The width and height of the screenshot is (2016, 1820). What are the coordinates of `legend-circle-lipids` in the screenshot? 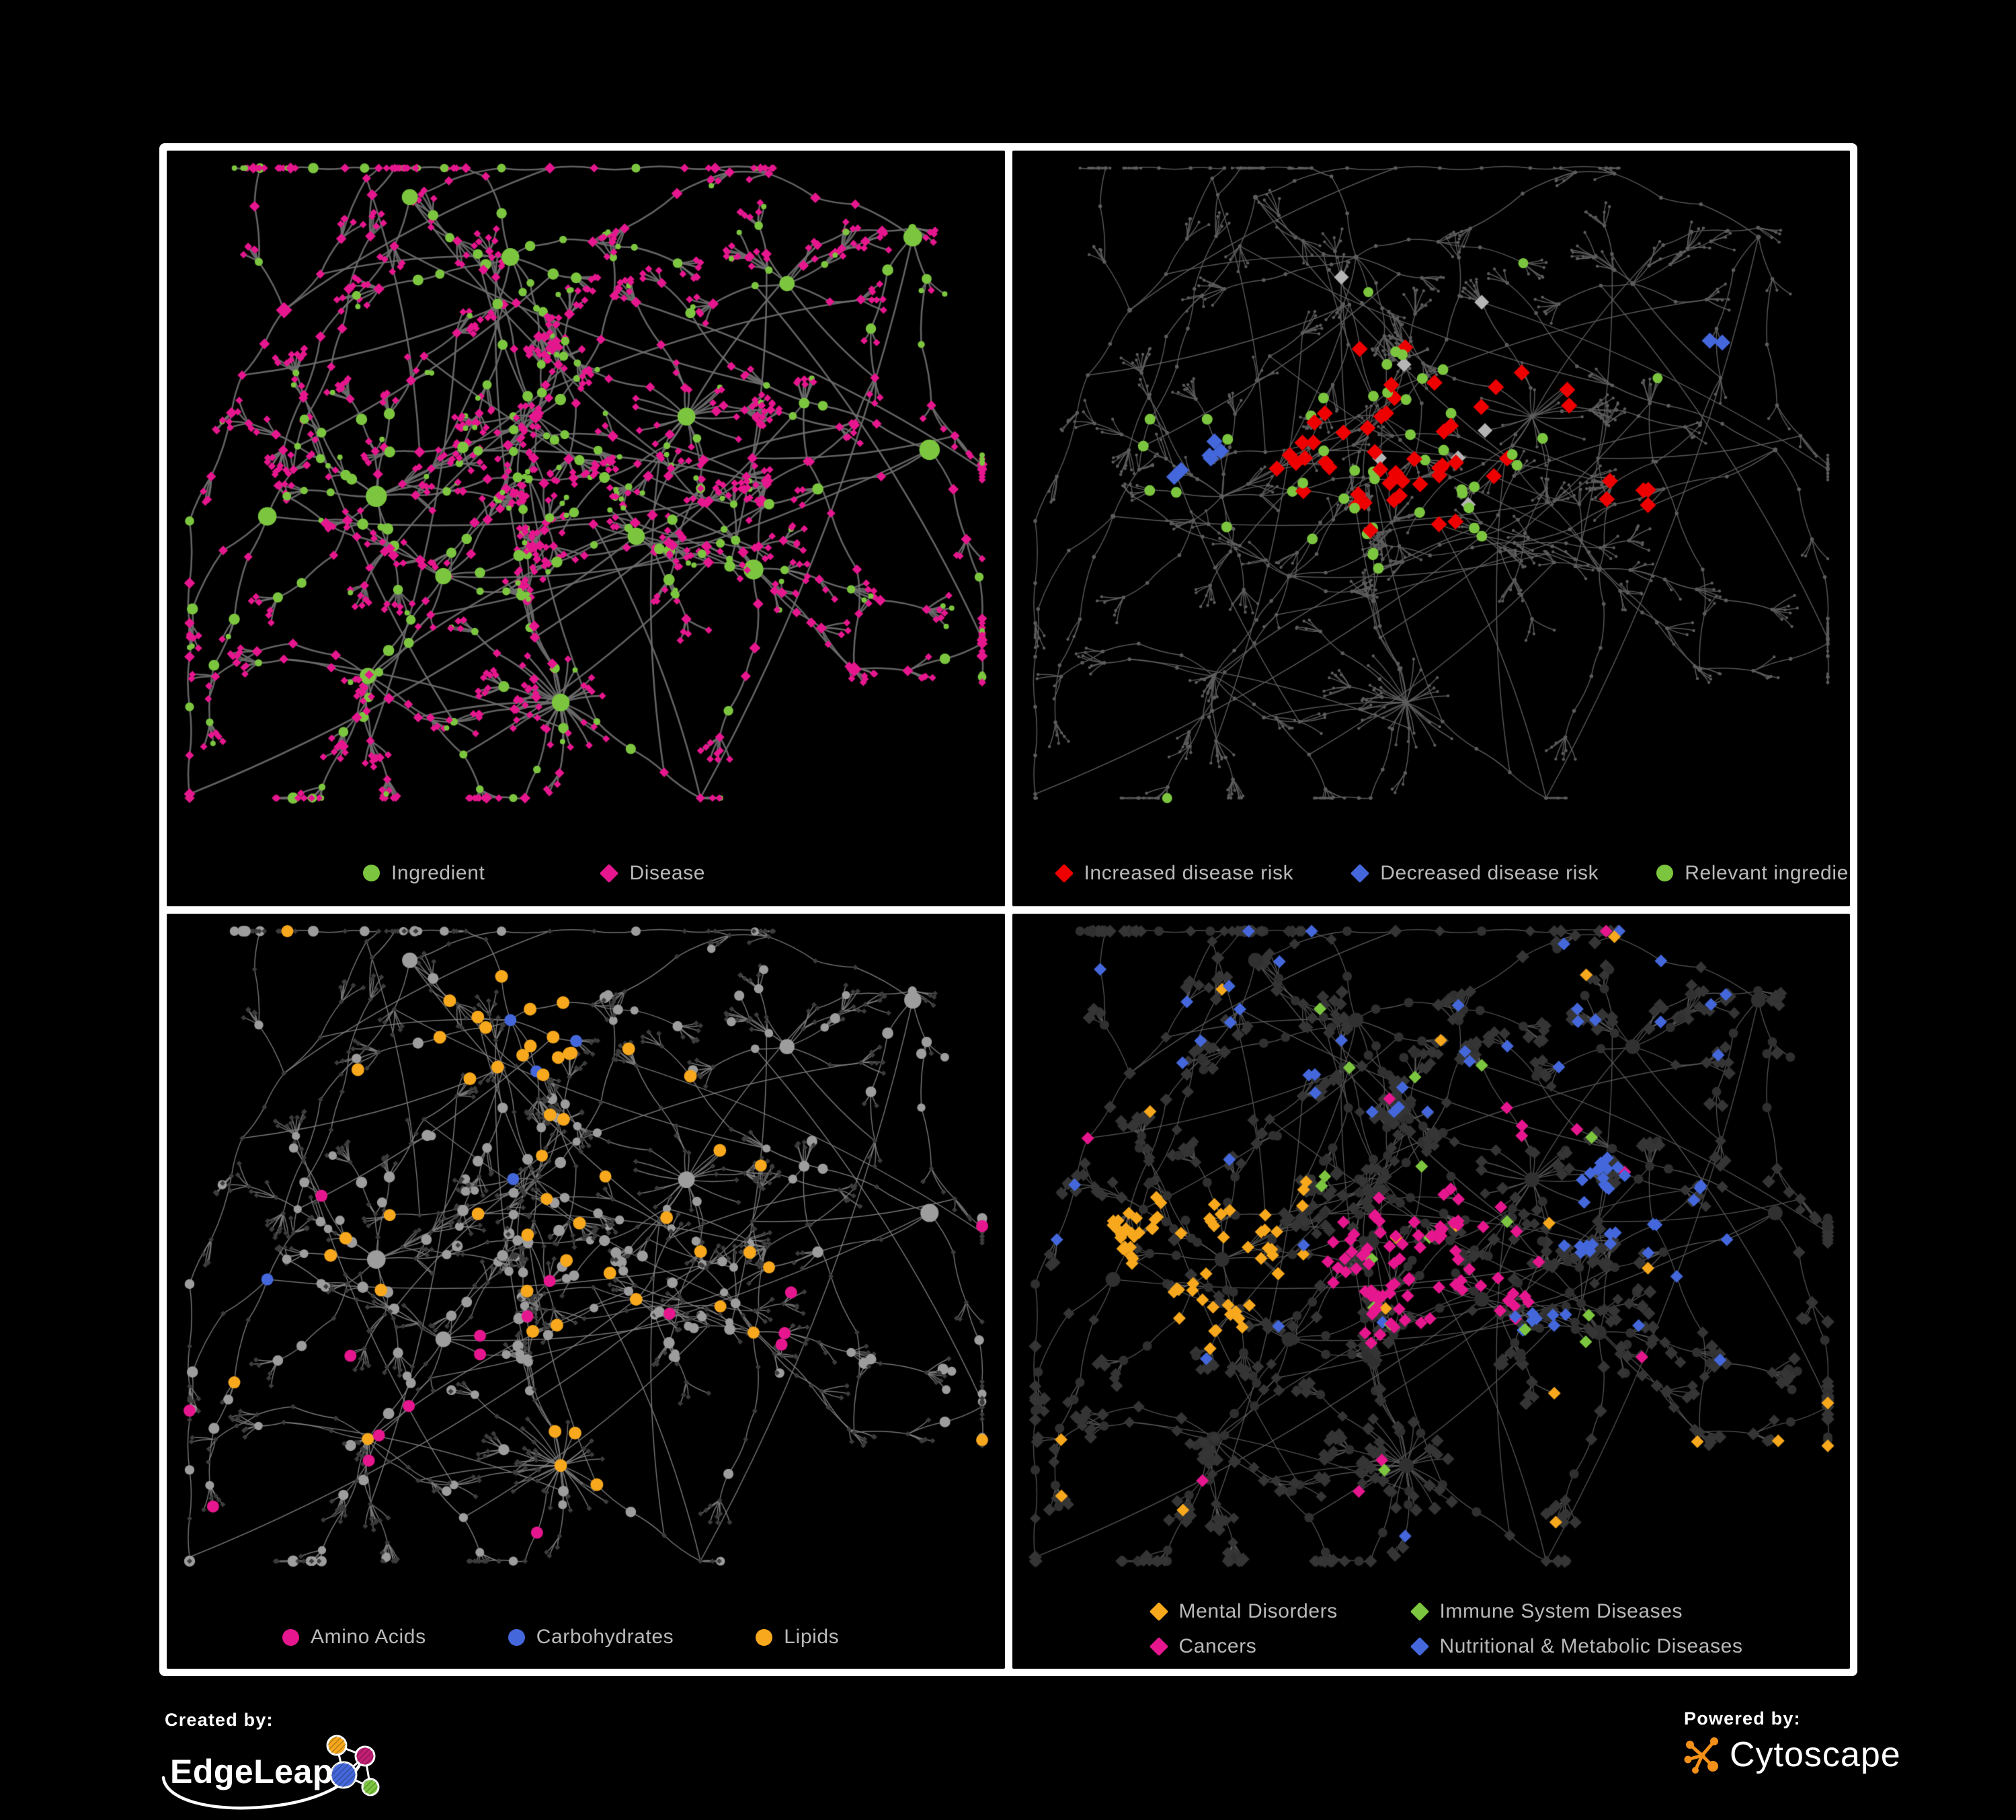 It's located at (764, 1637).